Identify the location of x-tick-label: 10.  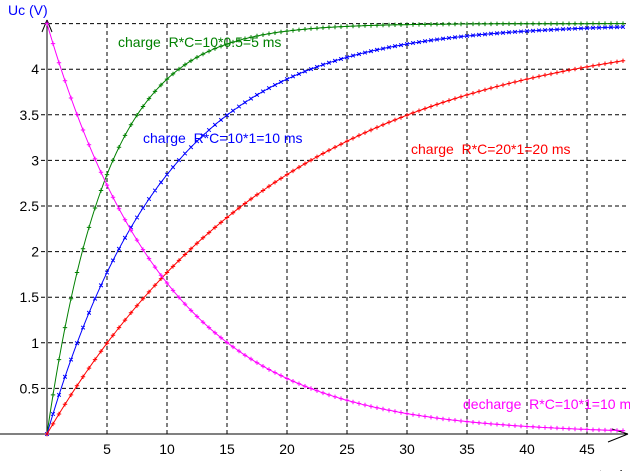
(167, 449).